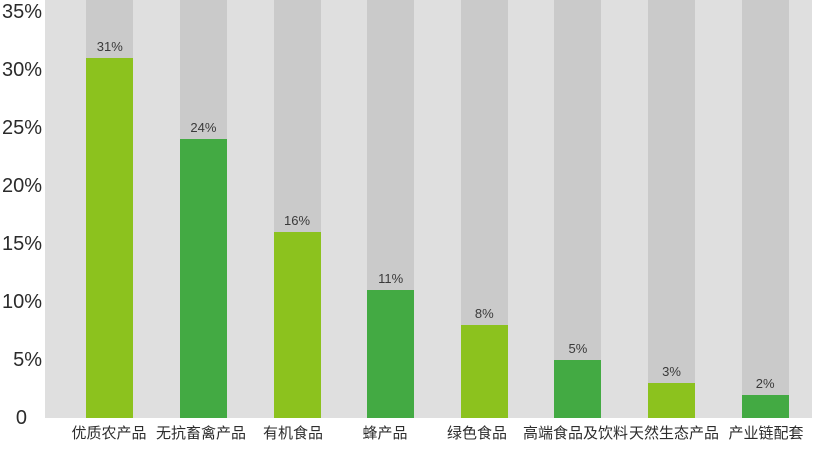 The image size is (820, 450). What do you see at coordinates (203, 127) in the screenshot?
I see `bar-value-label: 24%` at bounding box center [203, 127].